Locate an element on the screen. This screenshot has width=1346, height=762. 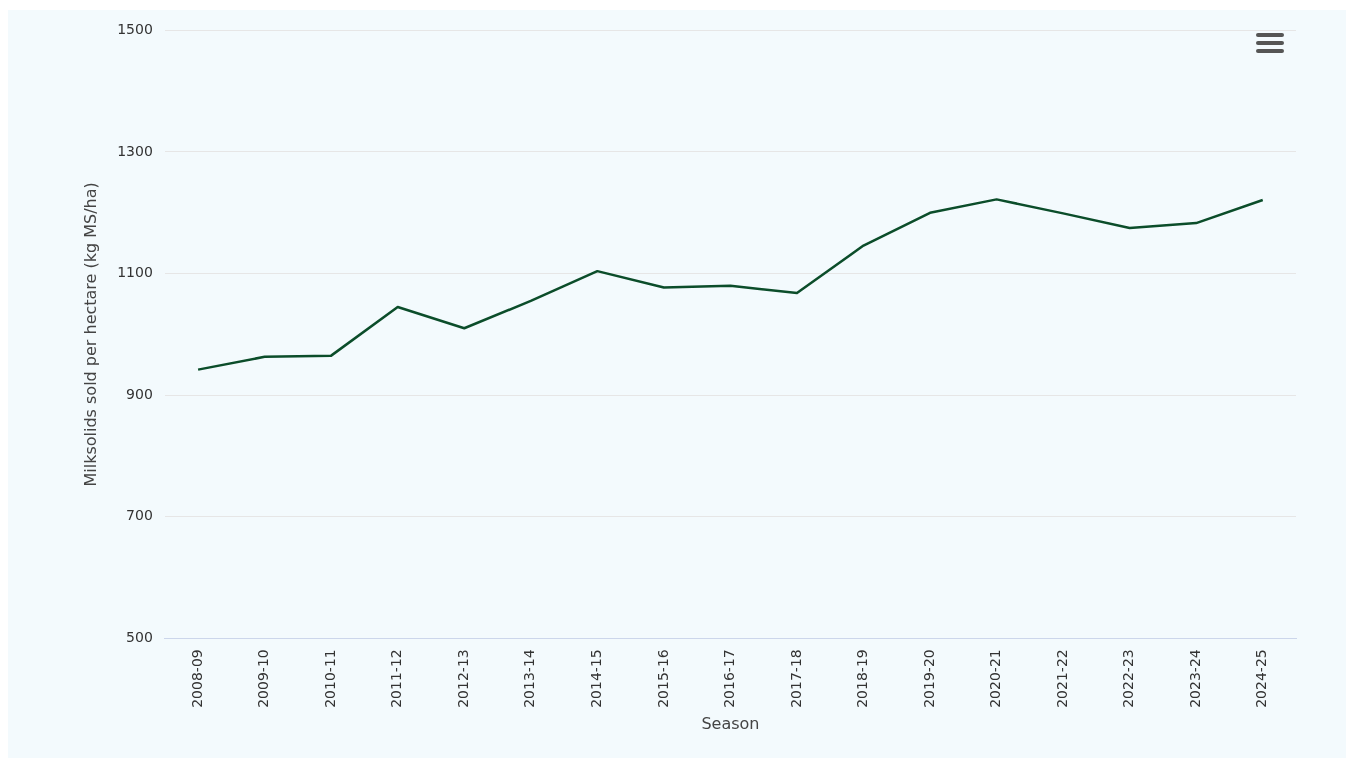
x-tick-label: 2020-21 is located at coordinates (995, 678).